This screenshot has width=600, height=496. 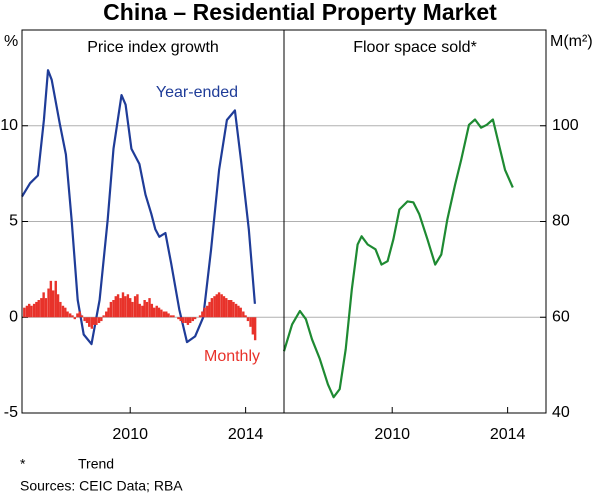 I want to click on footnote-marker: *, so click(x=23, y=464).